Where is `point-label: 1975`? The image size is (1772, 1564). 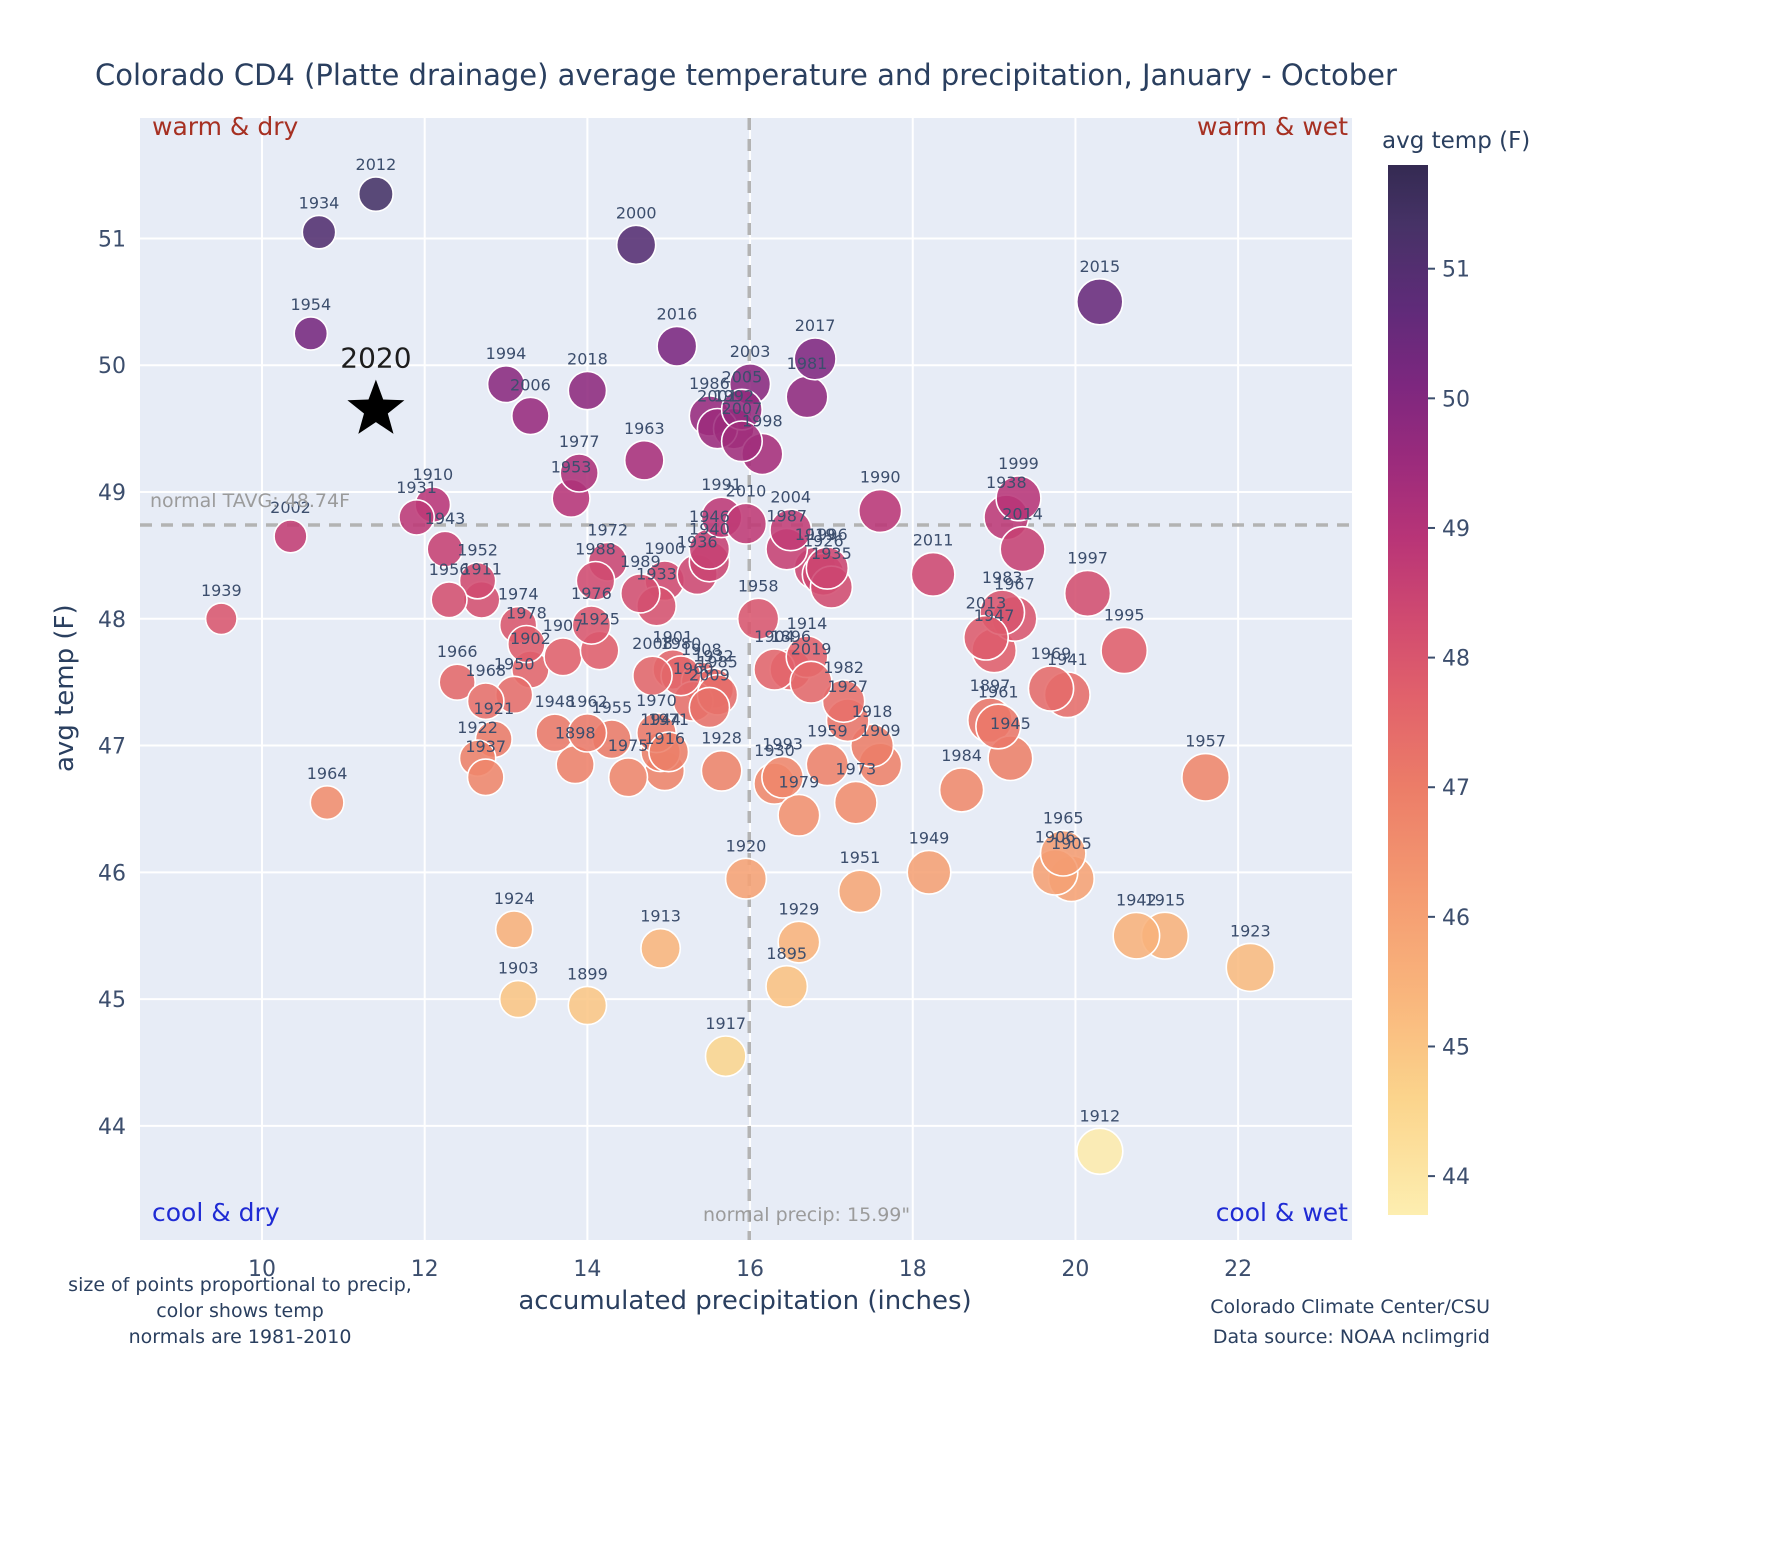
point-label: 1975 is located at coordinates (628, 745).